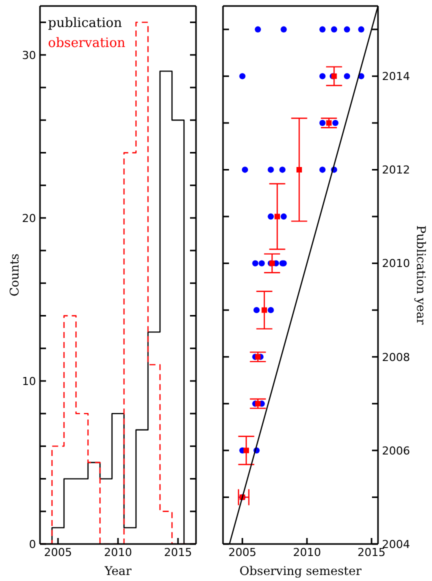  What do you see at coordinates (85, 24) in the screenshot?
I see `text: publication` at bounding box center [85, 24].